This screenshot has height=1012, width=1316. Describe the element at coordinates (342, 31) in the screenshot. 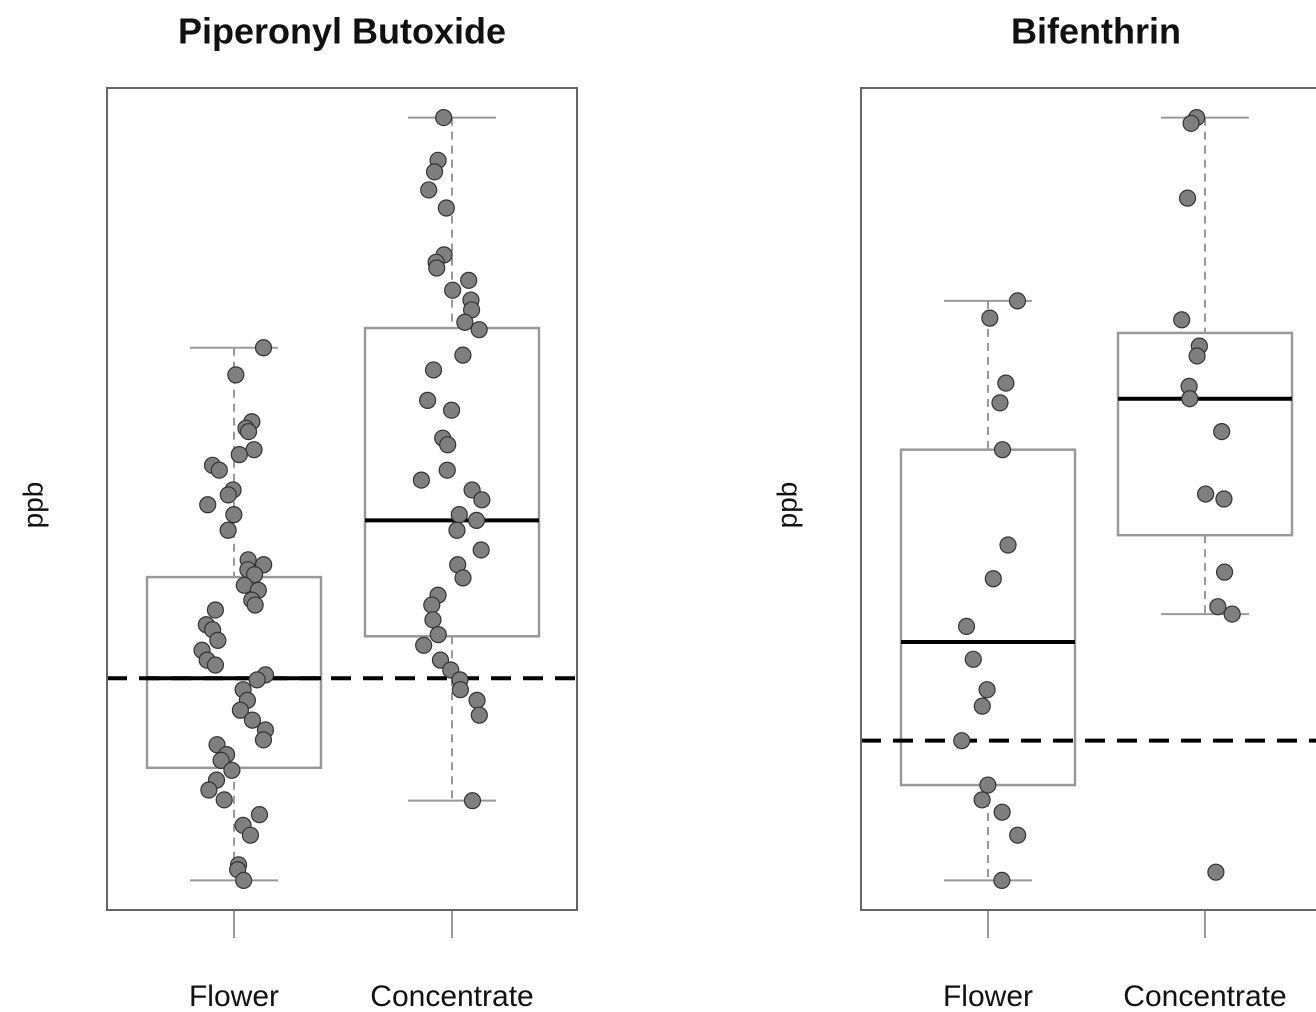

I see `chart-title: Piperonyl Butoxide` at that location.